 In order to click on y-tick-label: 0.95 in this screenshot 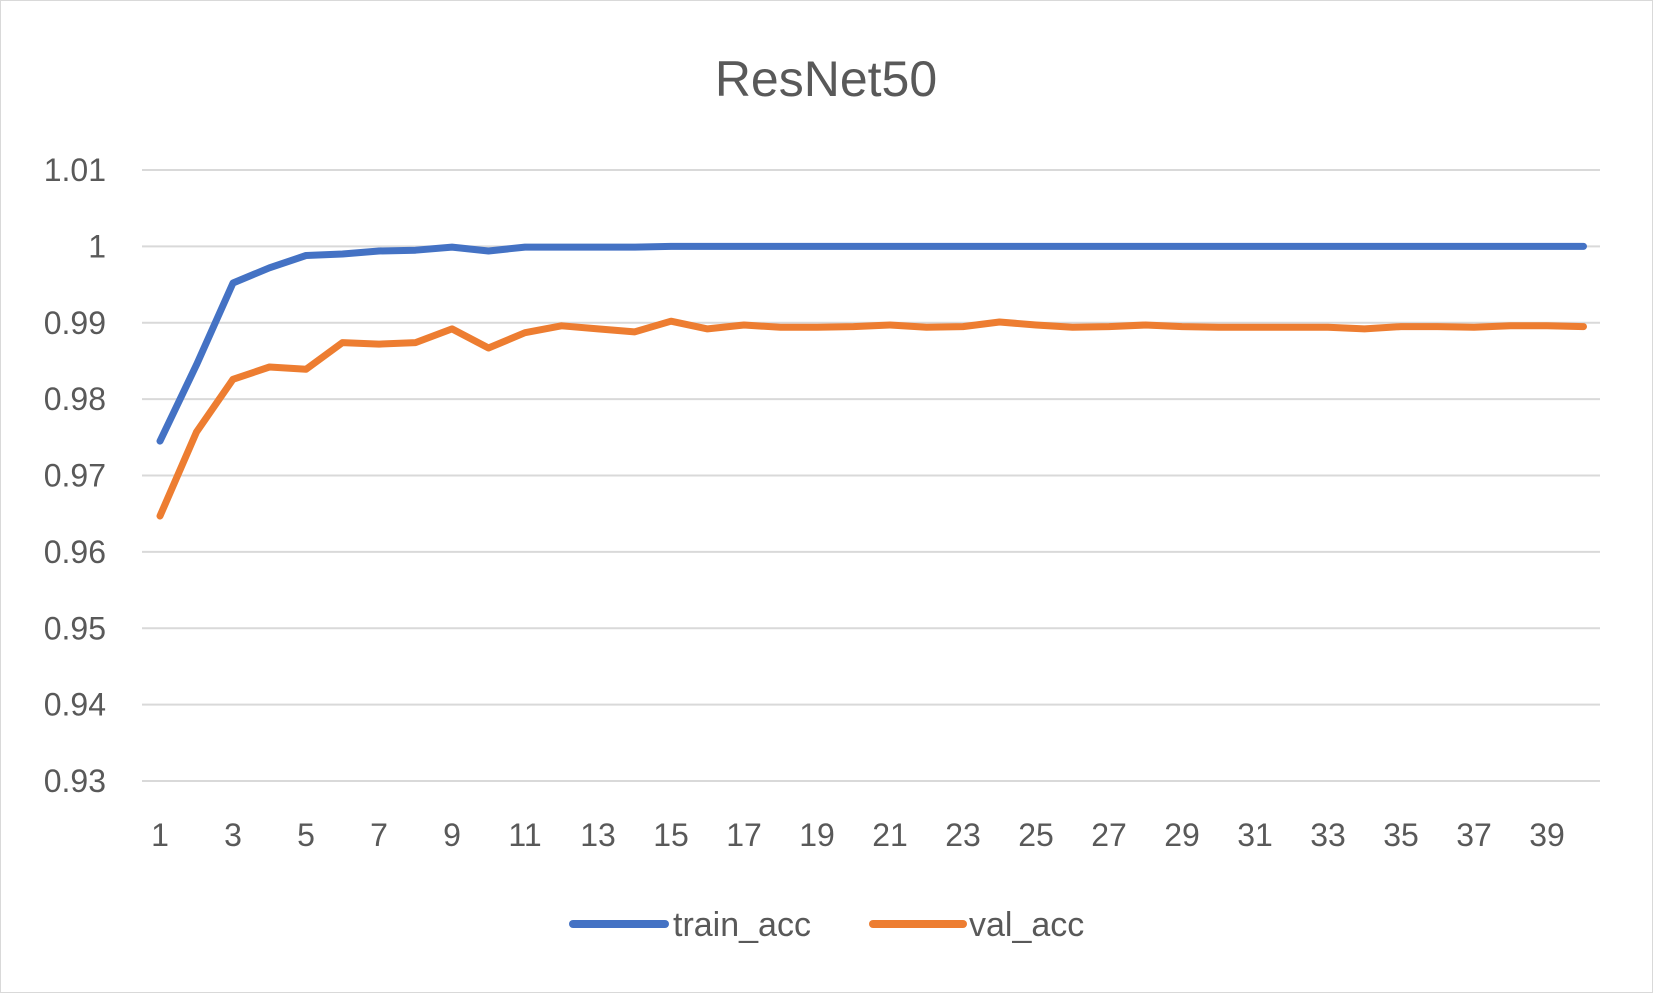, I will do `click(75, 628)`.